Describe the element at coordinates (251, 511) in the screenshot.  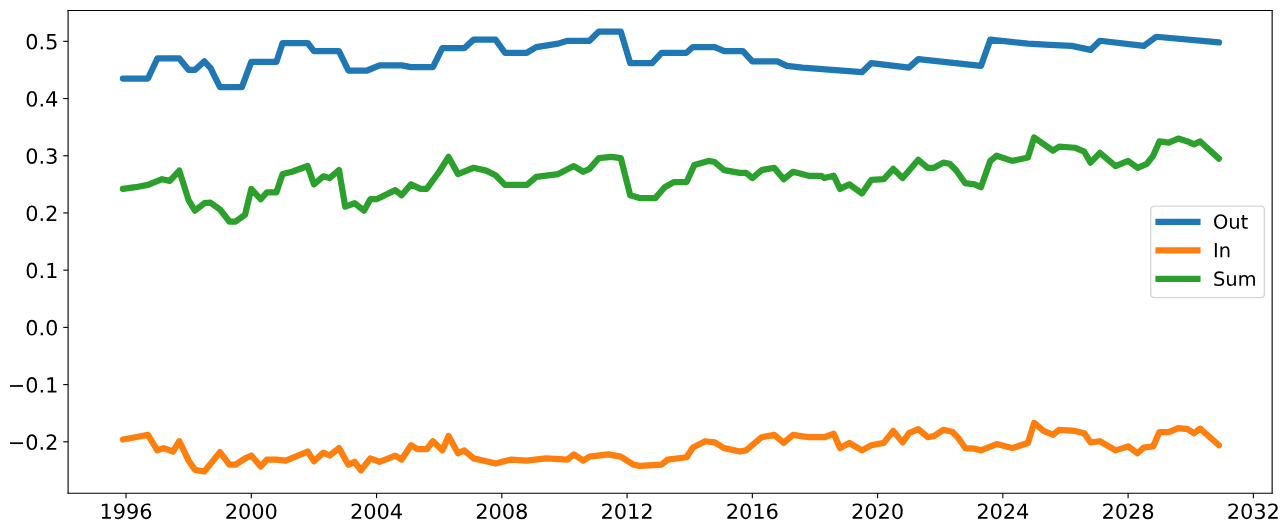
I see `x-tick-label: 2000` at that location.